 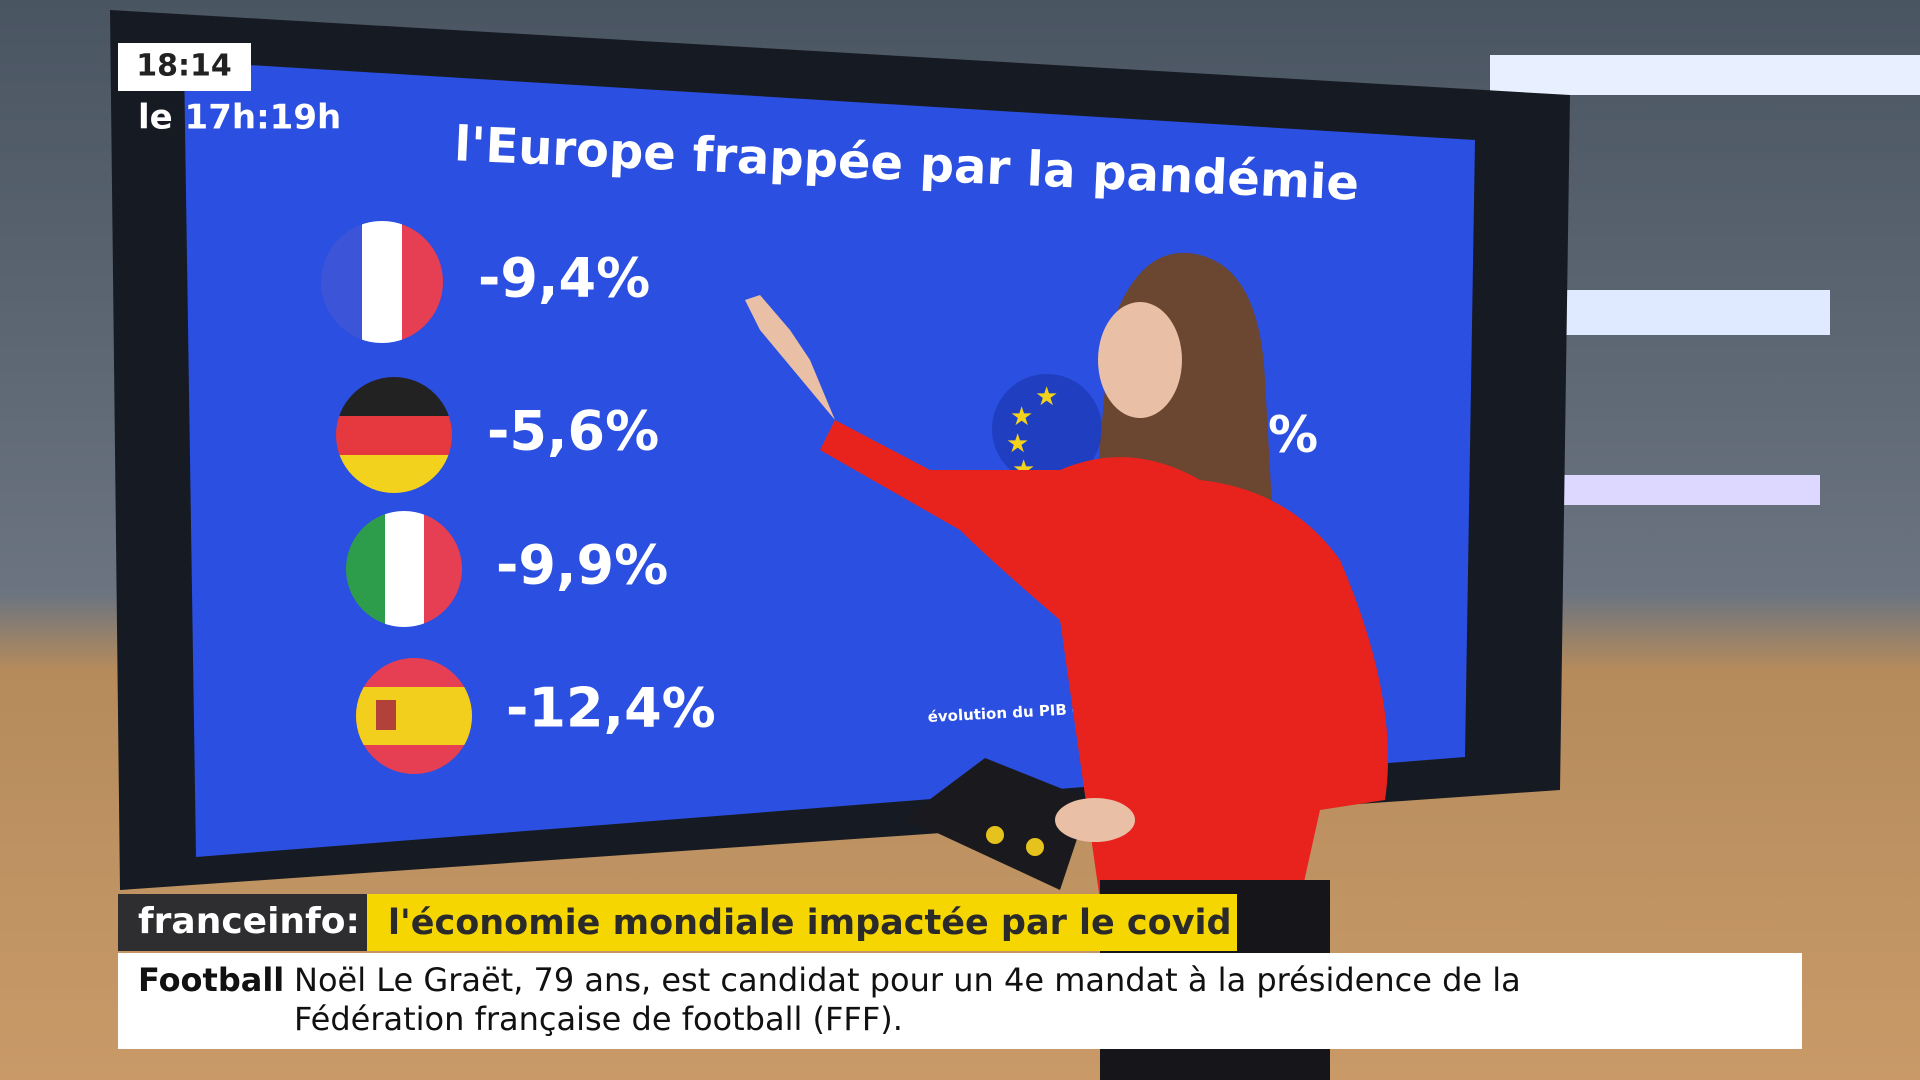 I want to click on country-value: -9,4%, so click(x=564, y=278).